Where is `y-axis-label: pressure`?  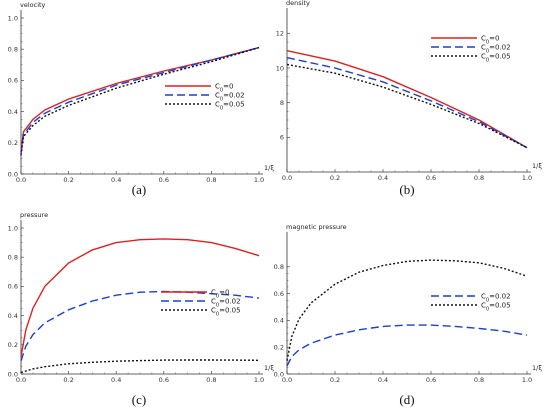 y-axis-label: pressure is located at coordinates (34, 215).